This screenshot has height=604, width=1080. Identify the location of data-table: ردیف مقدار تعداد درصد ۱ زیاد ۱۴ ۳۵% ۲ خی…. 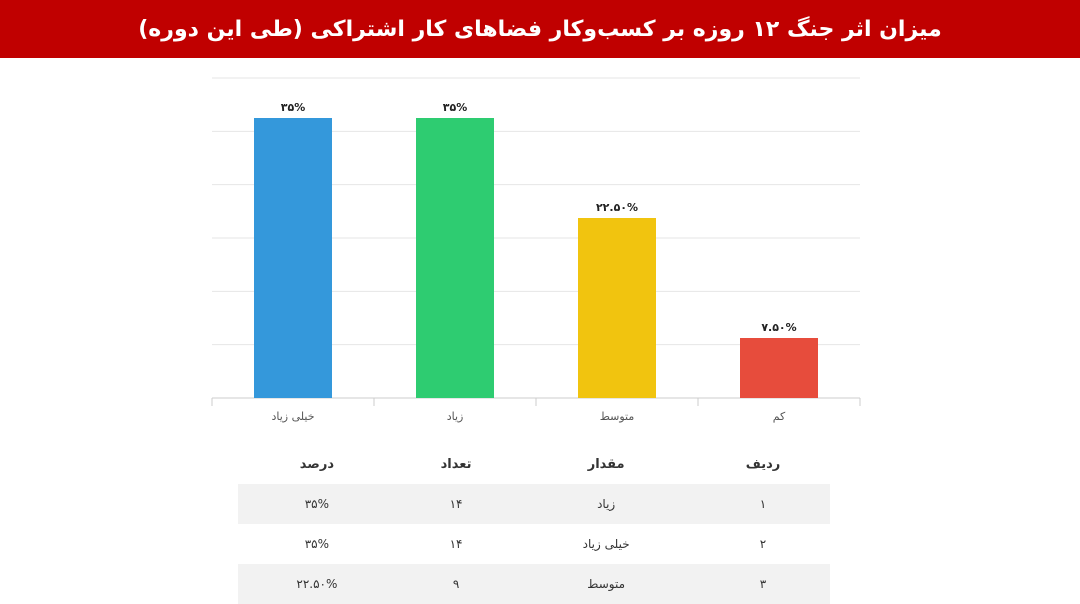
(534, 524).